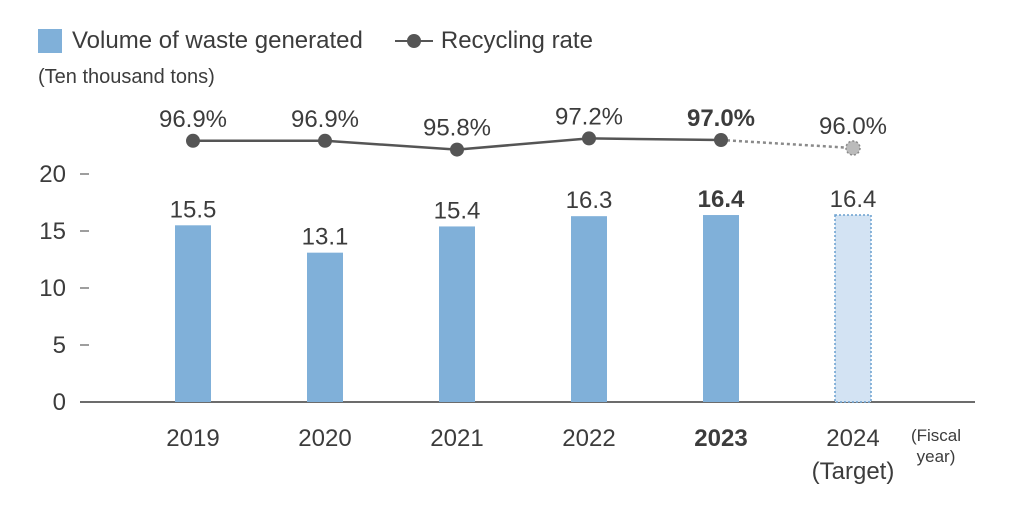  Describe the element at coordinates (588, 438) in the screenshot. I see `x-category-label: 2022` at that location.